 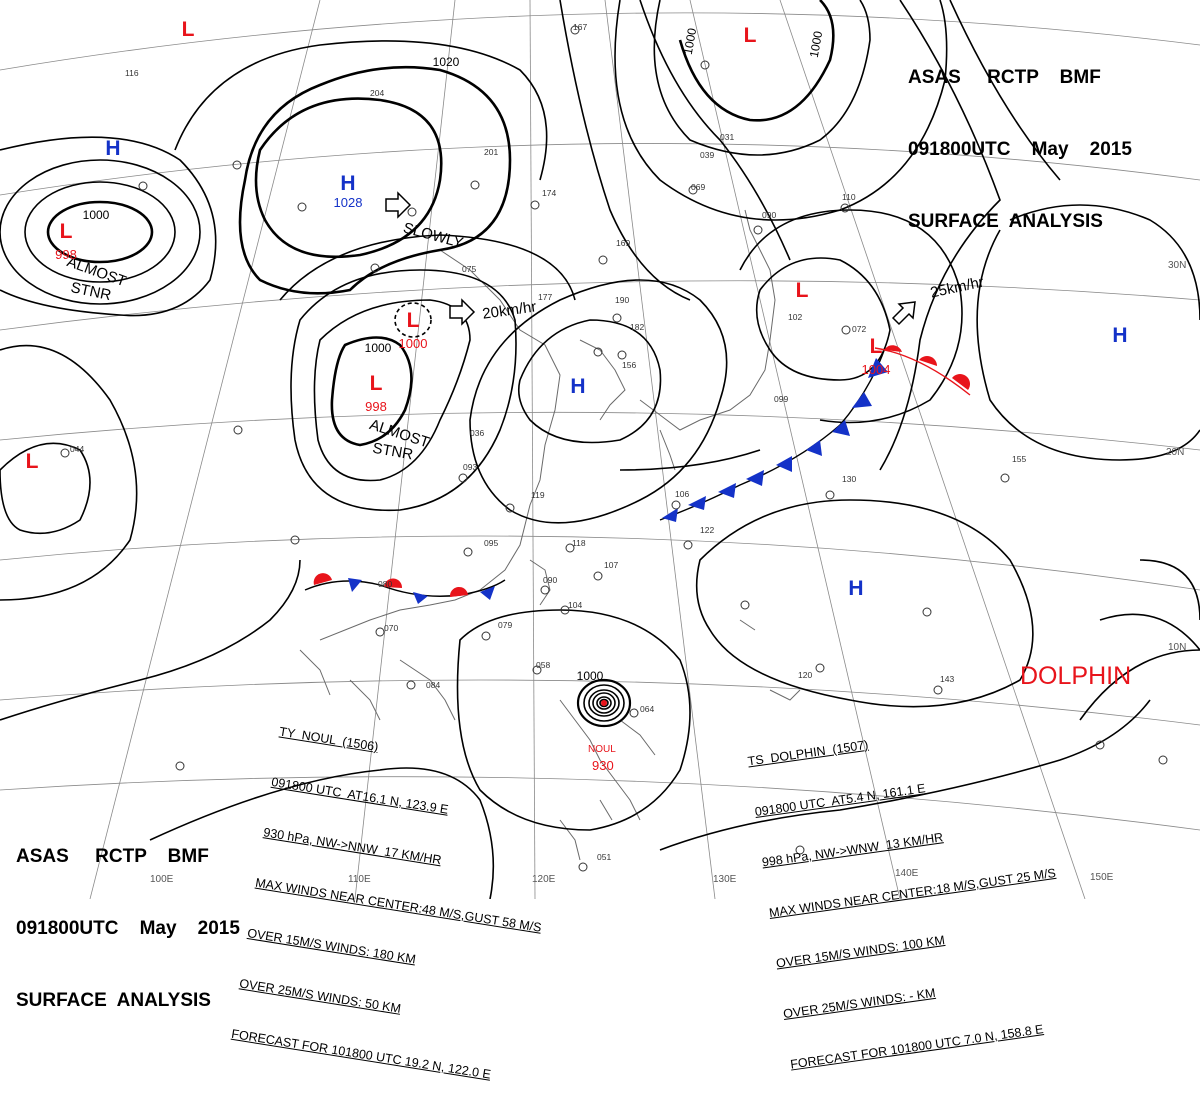 I want to click on dolphin-line-6: FORECAST FOR 101800 UTC 7.0 N, 158.8 E, so click(x=917, y=1047).